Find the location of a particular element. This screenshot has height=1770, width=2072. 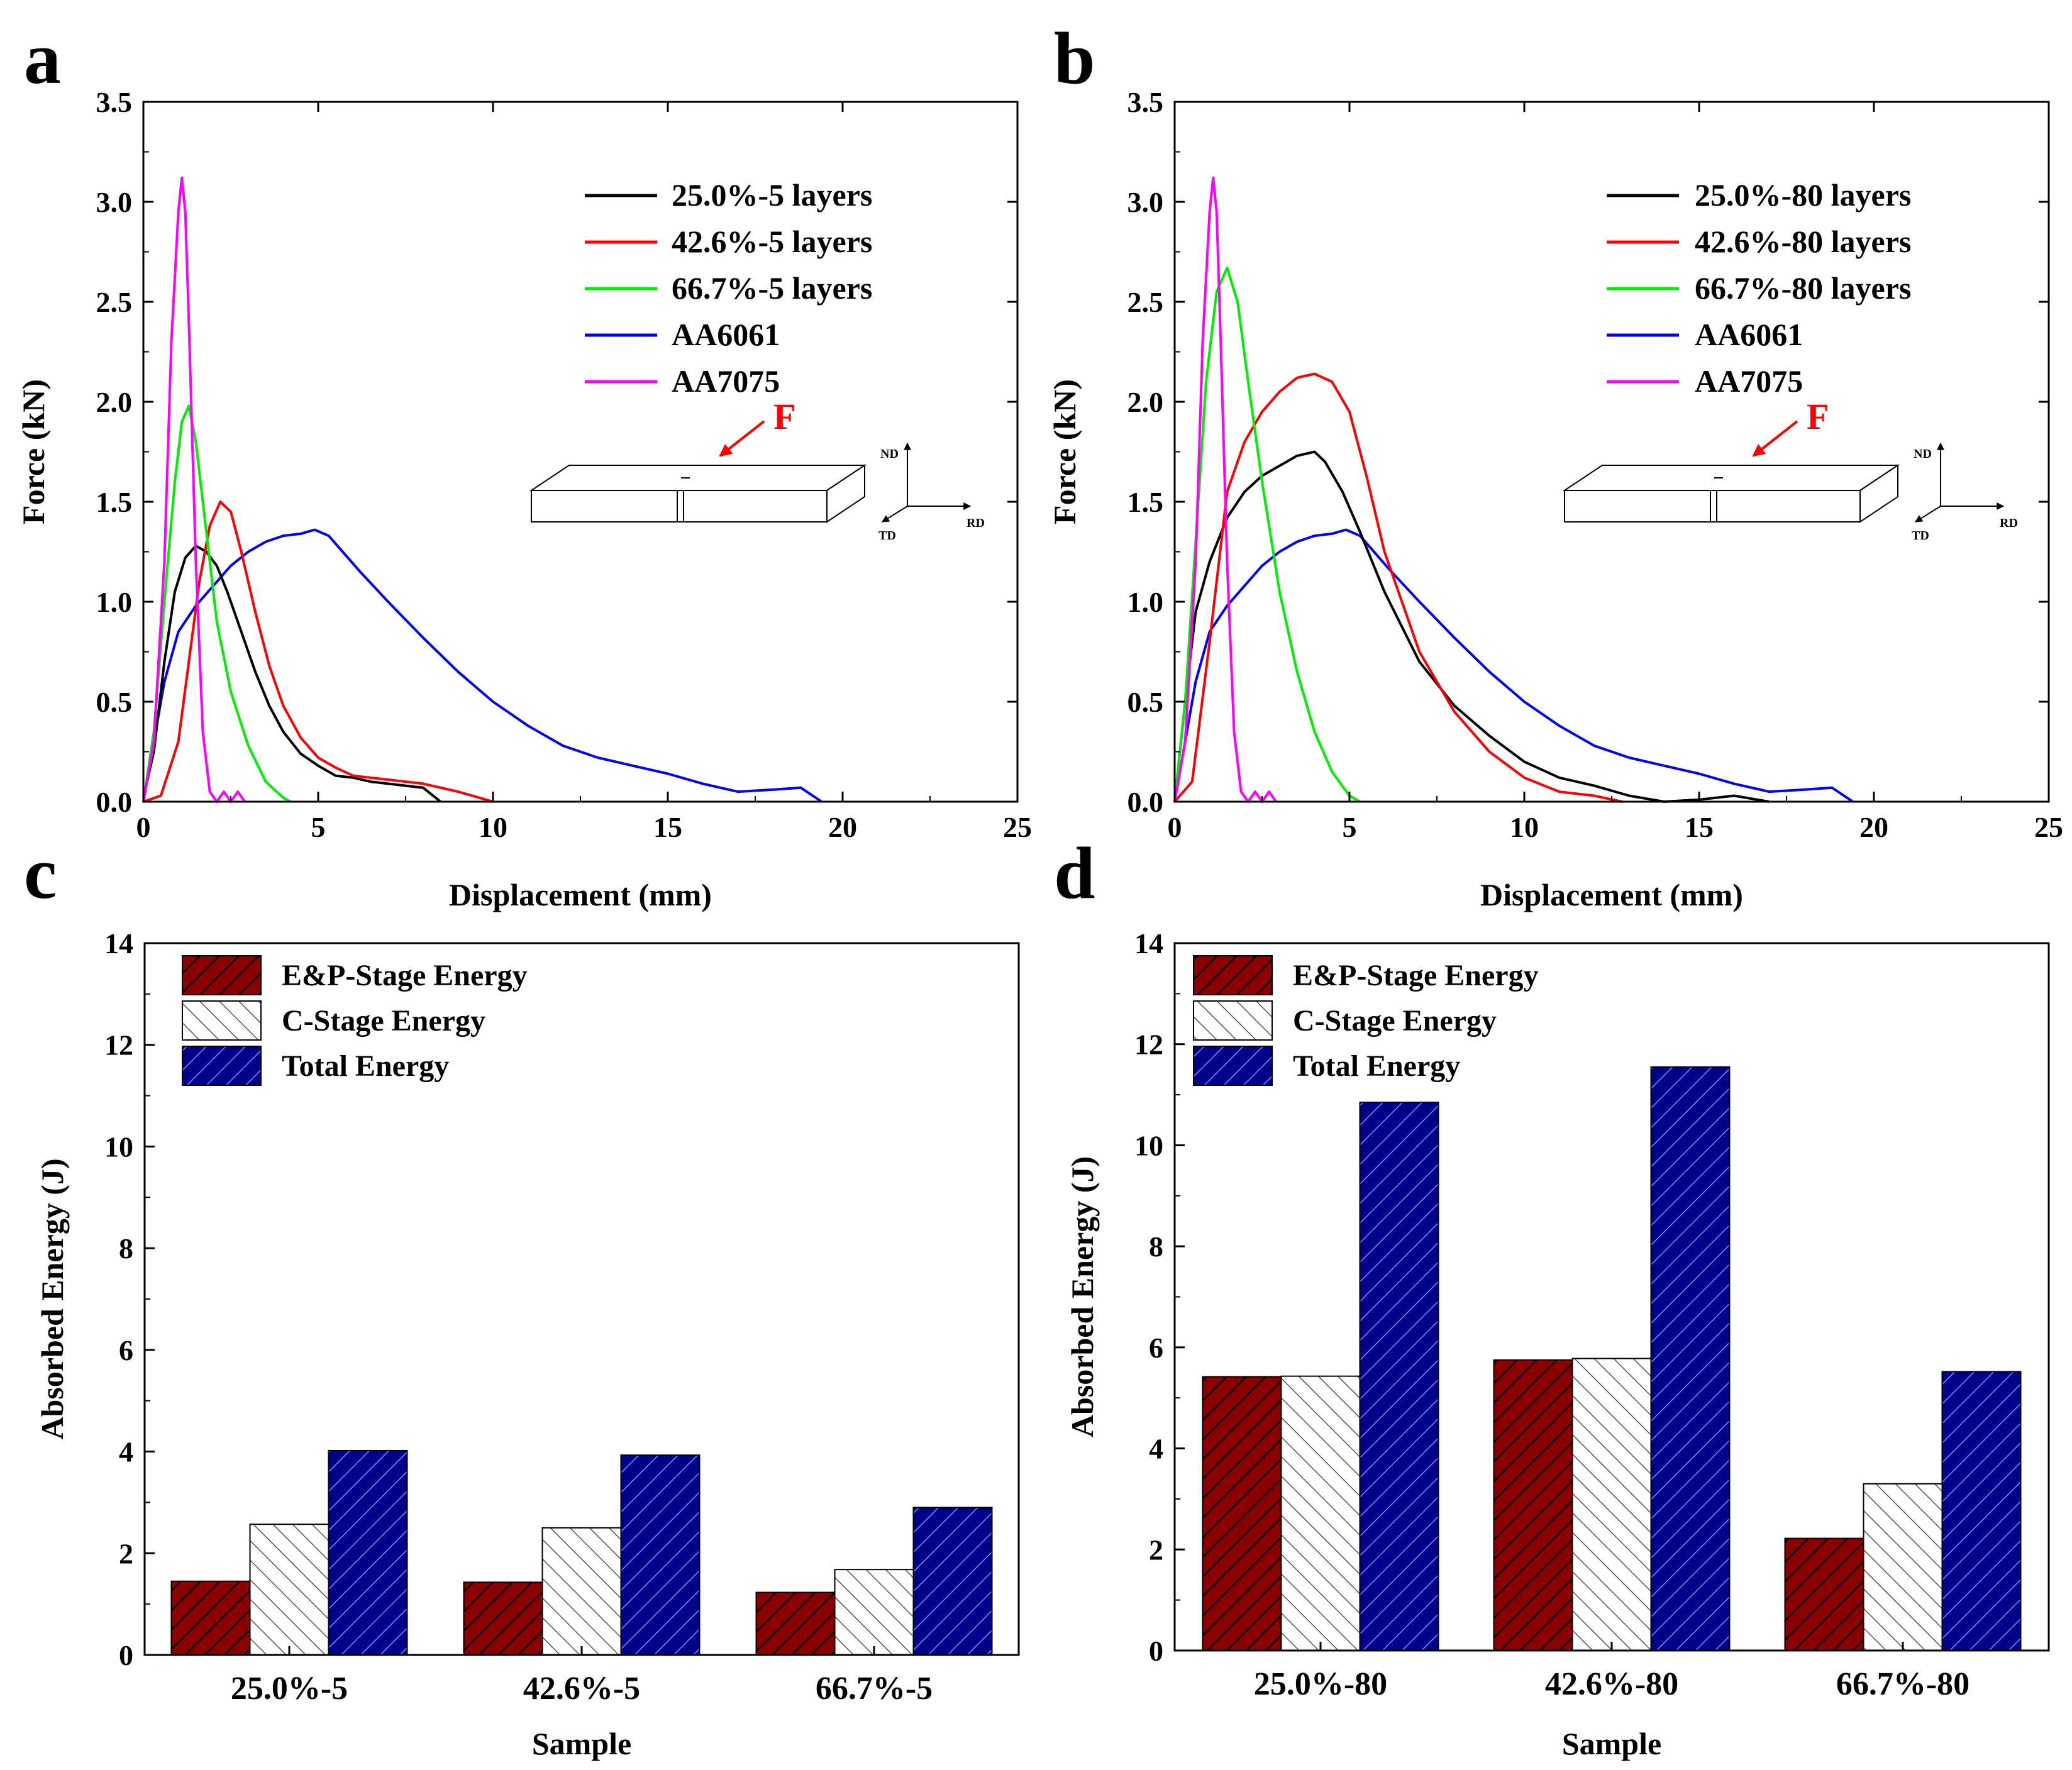

panel-a-legend-label: AA7075 is located at coordinates (726, 381).